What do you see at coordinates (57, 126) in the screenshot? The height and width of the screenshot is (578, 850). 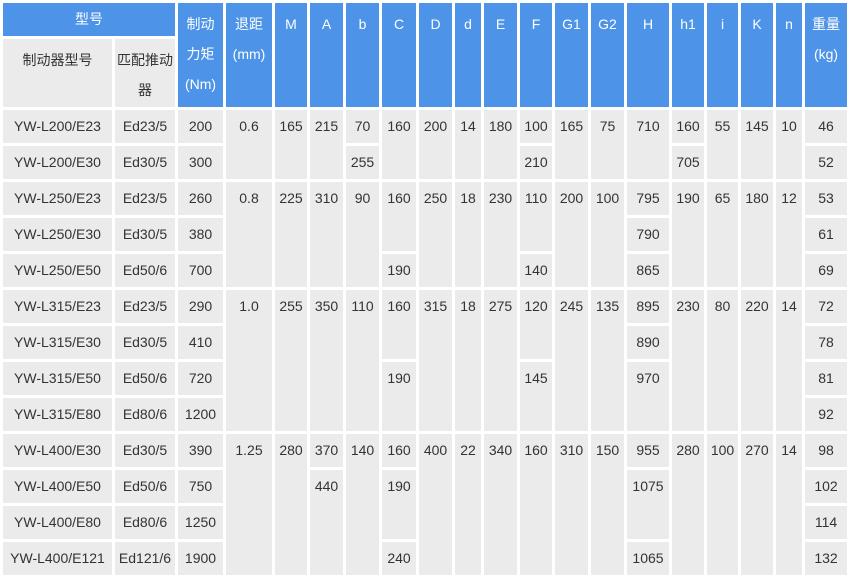 I see `cell-model: YW-L200/E23` at bounding box center [57, 126].